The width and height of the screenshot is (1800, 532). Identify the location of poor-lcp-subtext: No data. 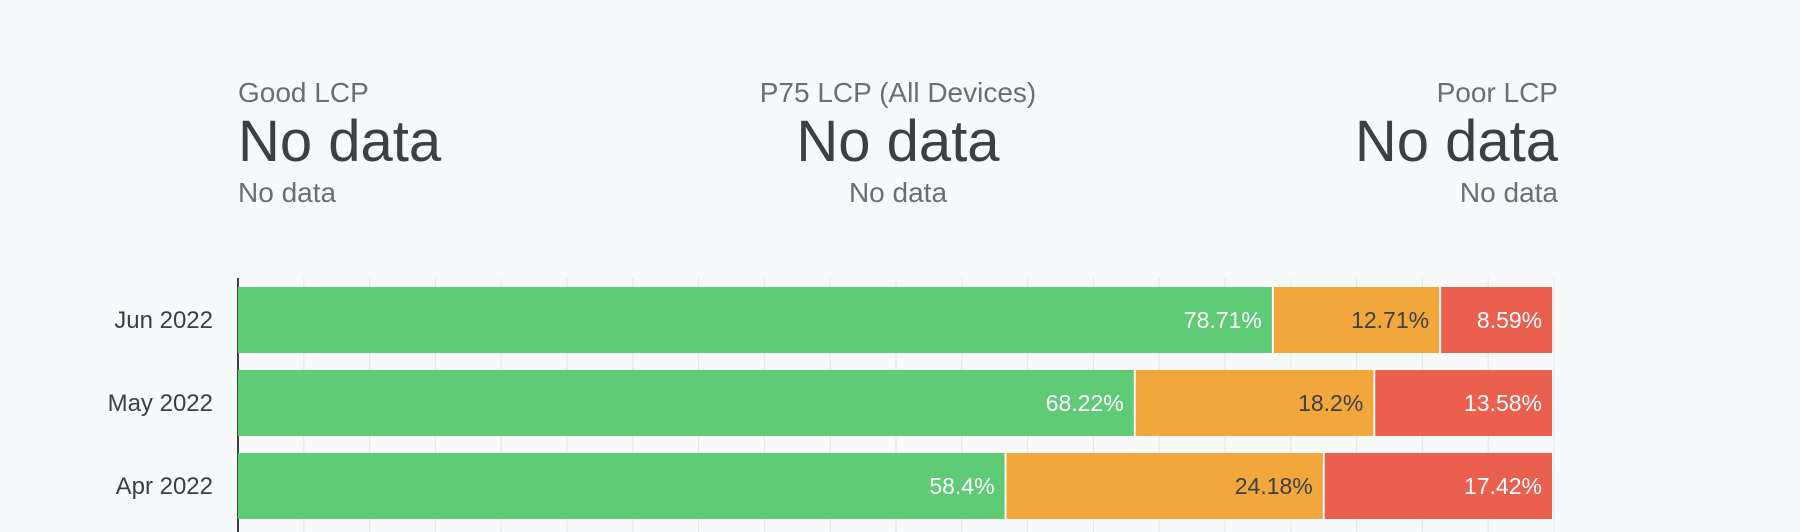
(1508, 192).